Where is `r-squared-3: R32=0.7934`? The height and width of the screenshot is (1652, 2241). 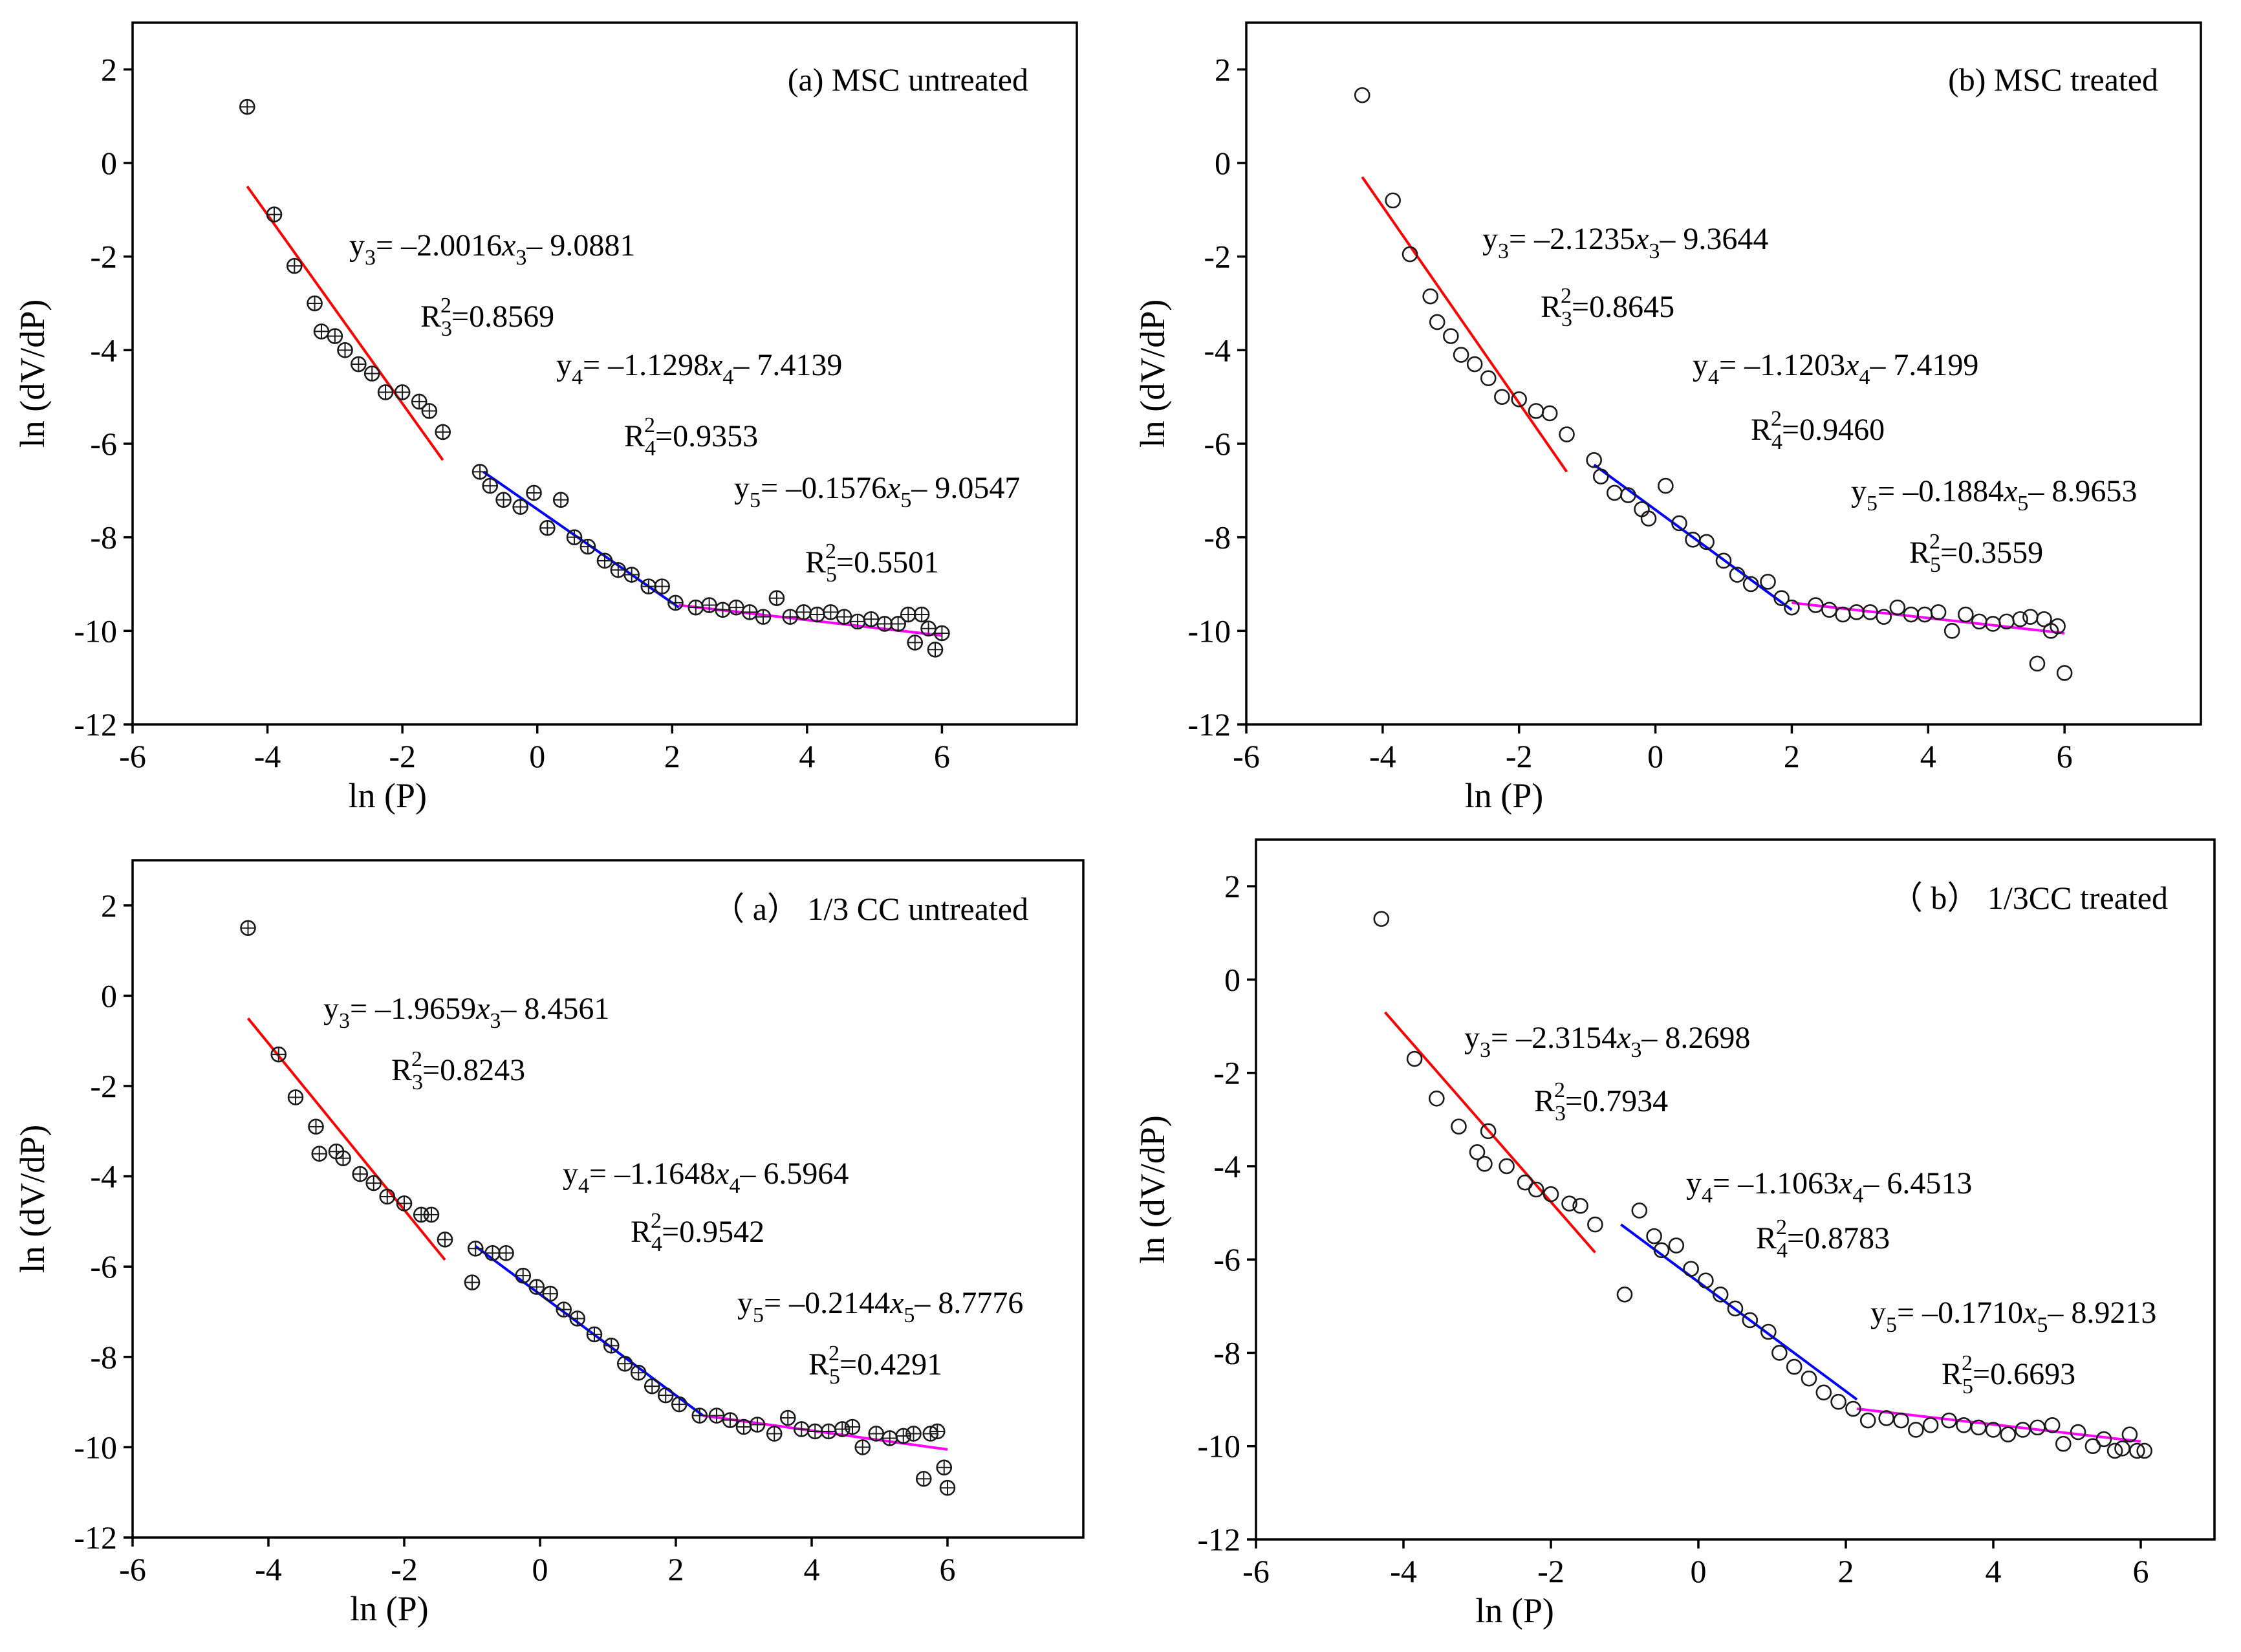
r-squared-3: R32=0.7934 is located at coordinates (1601, 1101).